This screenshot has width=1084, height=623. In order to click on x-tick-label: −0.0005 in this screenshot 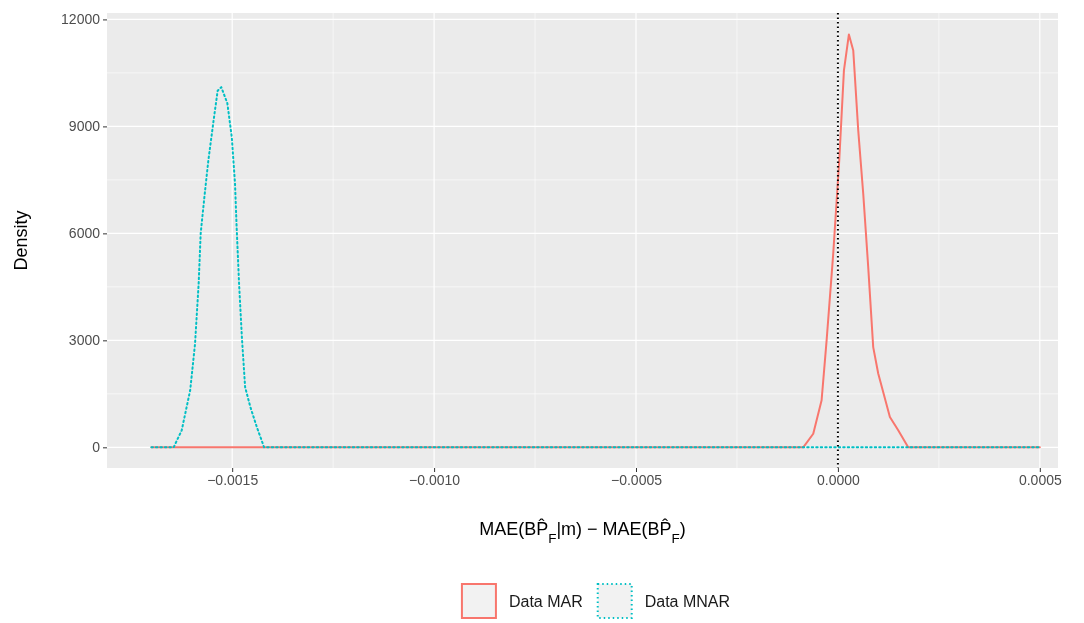, I will do `click(637, 479)`.